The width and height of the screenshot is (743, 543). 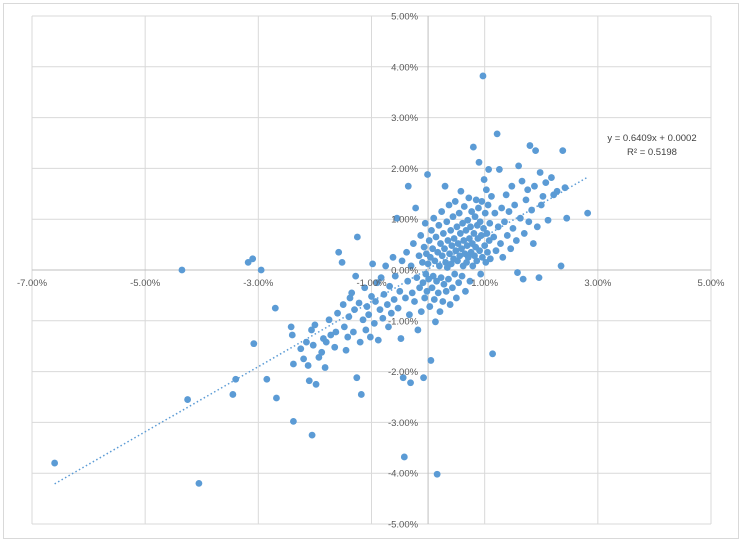 I want to click on x-tick-label: 1.00%, so click(x=484, y=283).